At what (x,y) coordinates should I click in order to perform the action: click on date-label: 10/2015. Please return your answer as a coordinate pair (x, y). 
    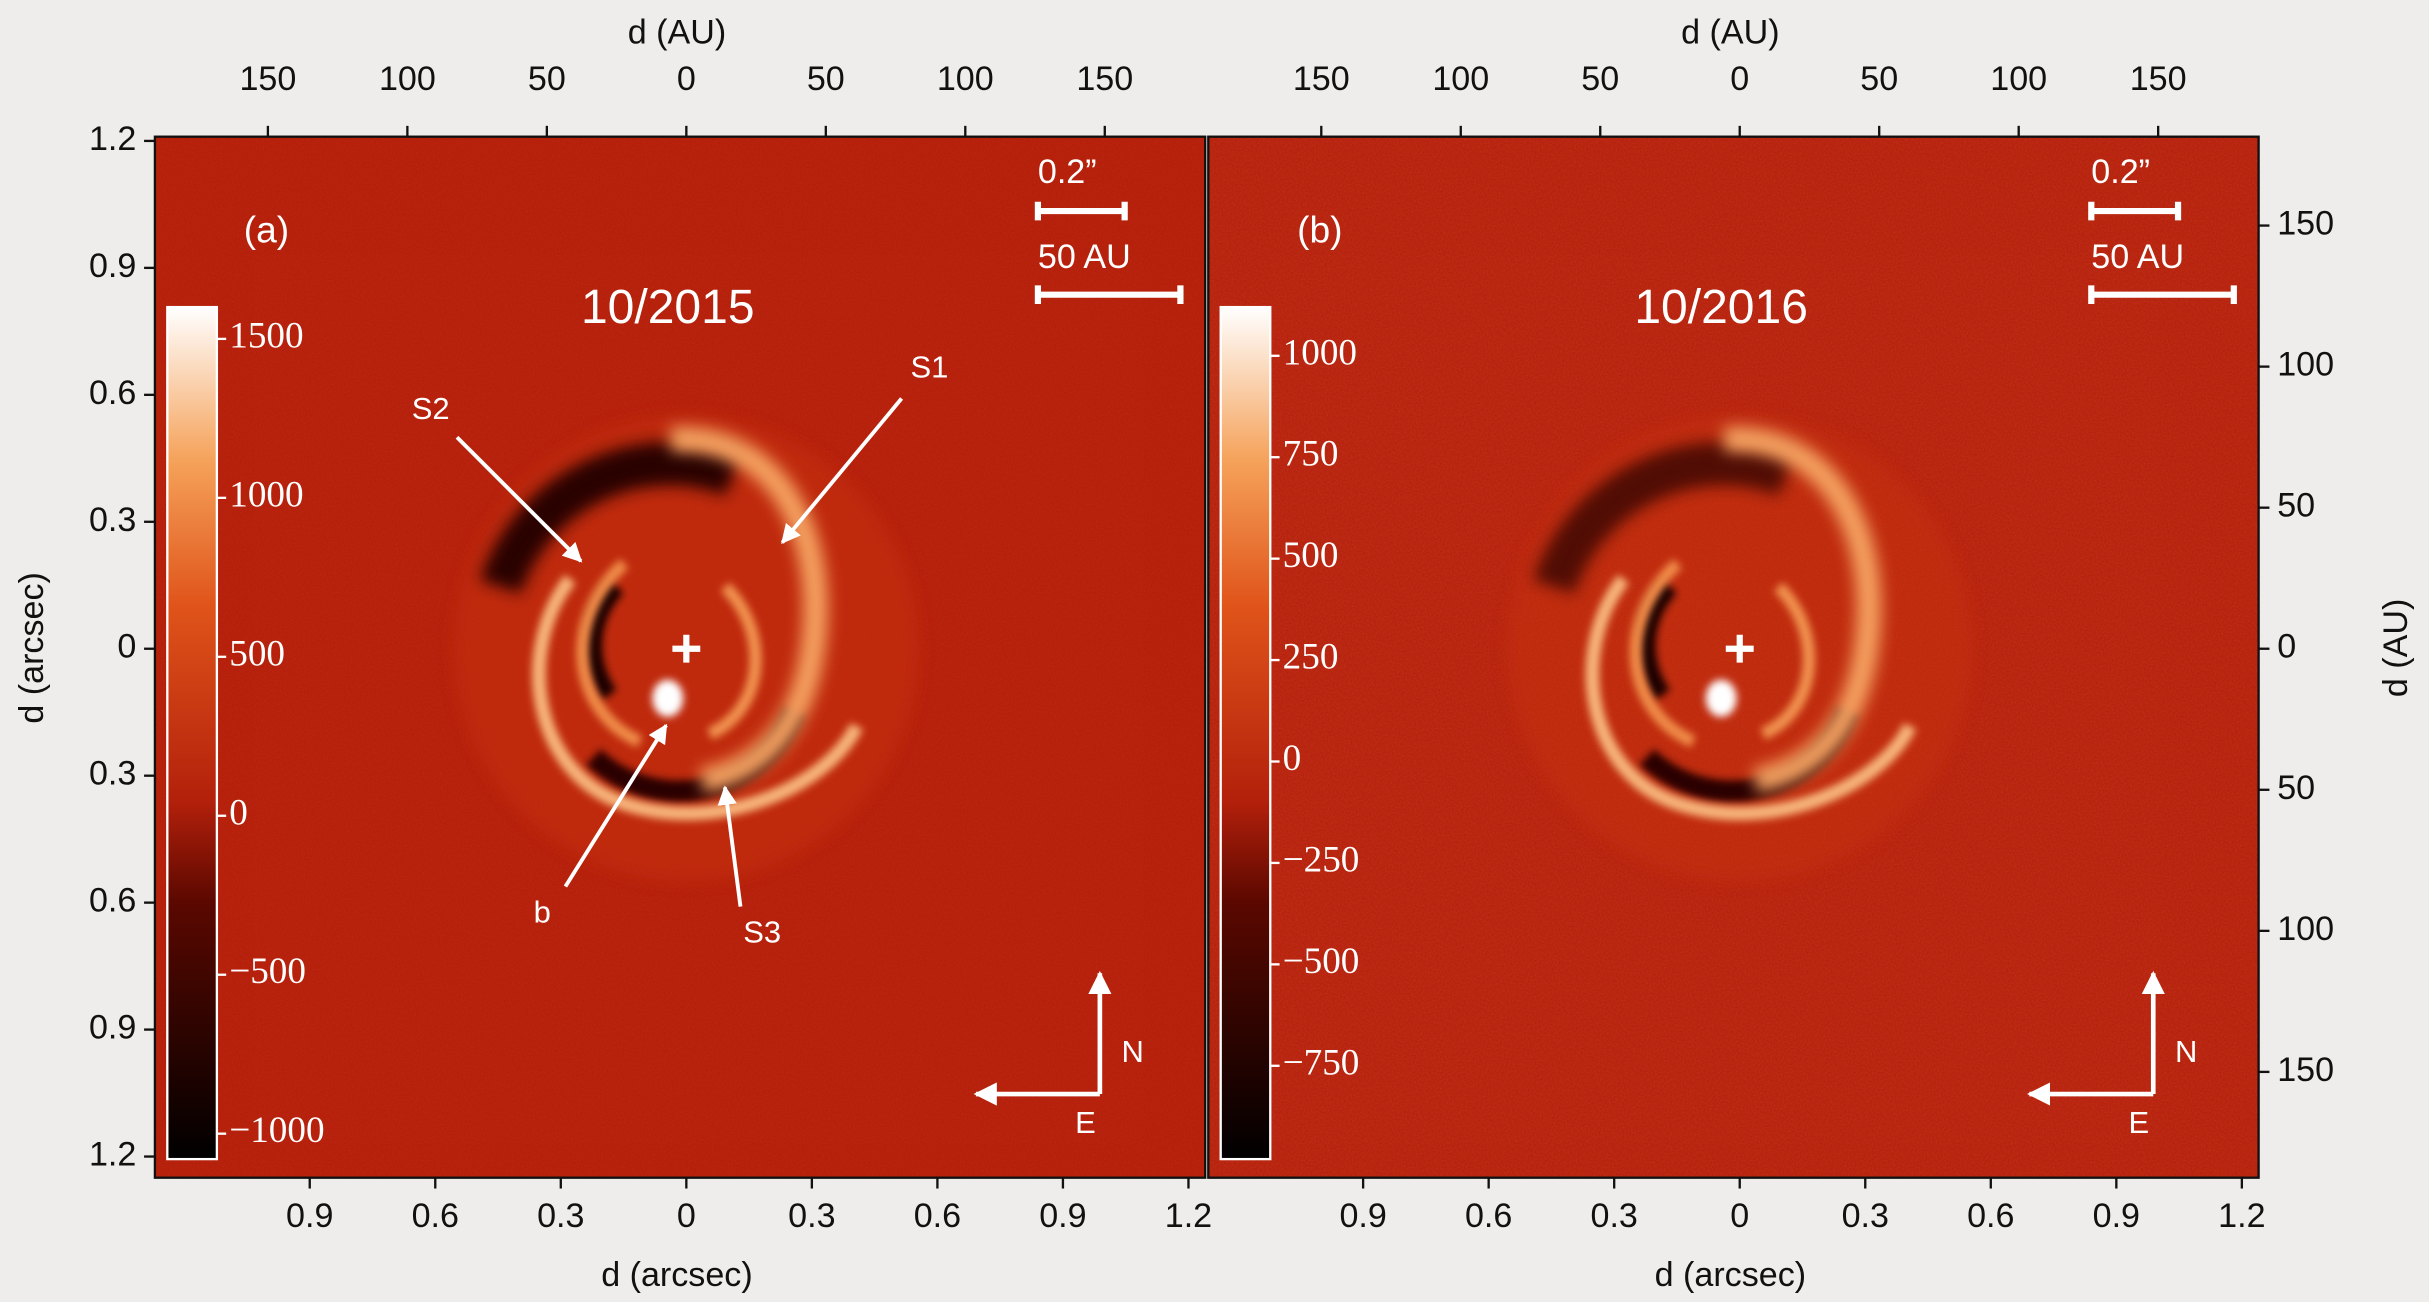
    Looking at the image, I should click on (668, 307).